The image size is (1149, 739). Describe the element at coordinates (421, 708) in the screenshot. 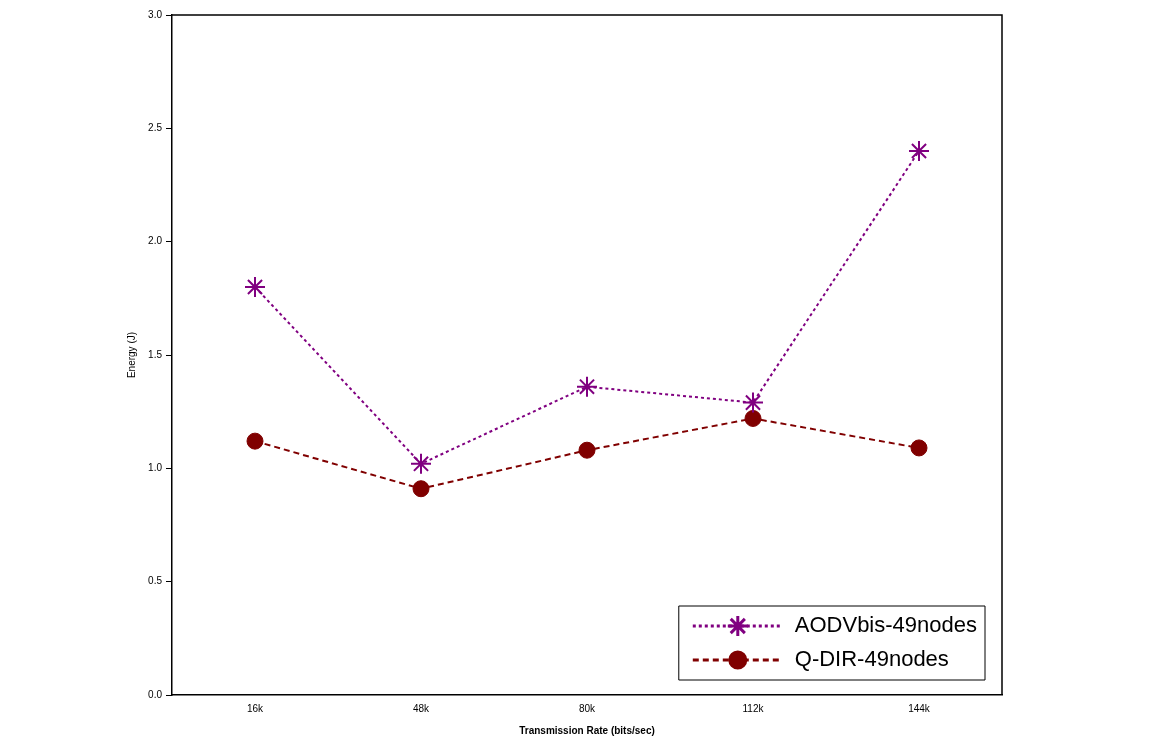

I see `x-tick-label: 48k` at that location.